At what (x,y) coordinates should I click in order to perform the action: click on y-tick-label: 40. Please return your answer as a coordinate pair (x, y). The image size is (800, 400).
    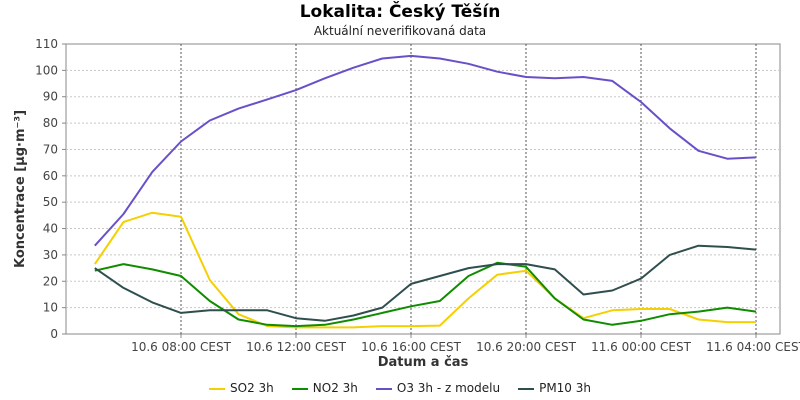
    Looking at the image, I should click on (50, 229).